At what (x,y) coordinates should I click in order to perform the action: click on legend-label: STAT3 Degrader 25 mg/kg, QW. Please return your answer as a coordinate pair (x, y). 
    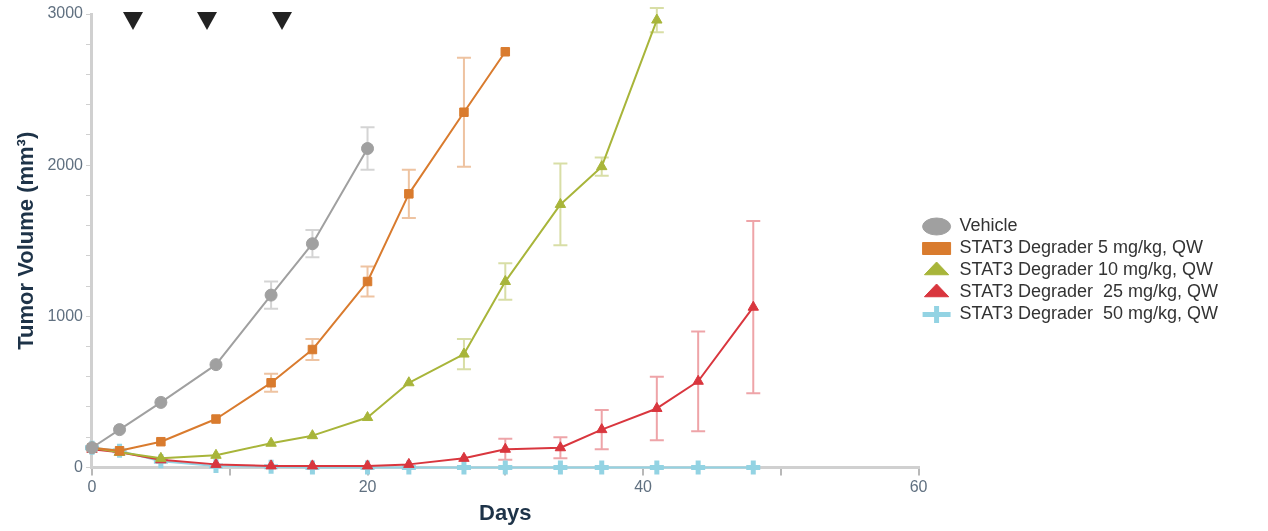
    Looking at the image, I should click on (1089, 291).